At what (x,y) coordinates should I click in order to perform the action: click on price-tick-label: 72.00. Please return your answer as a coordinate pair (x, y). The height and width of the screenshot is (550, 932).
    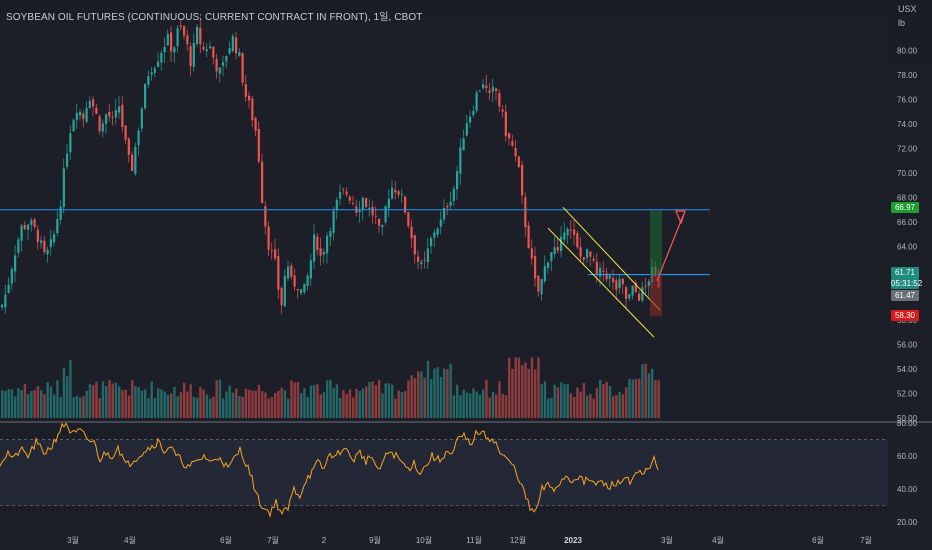
    Looking at the image, I should click on (907, 149).